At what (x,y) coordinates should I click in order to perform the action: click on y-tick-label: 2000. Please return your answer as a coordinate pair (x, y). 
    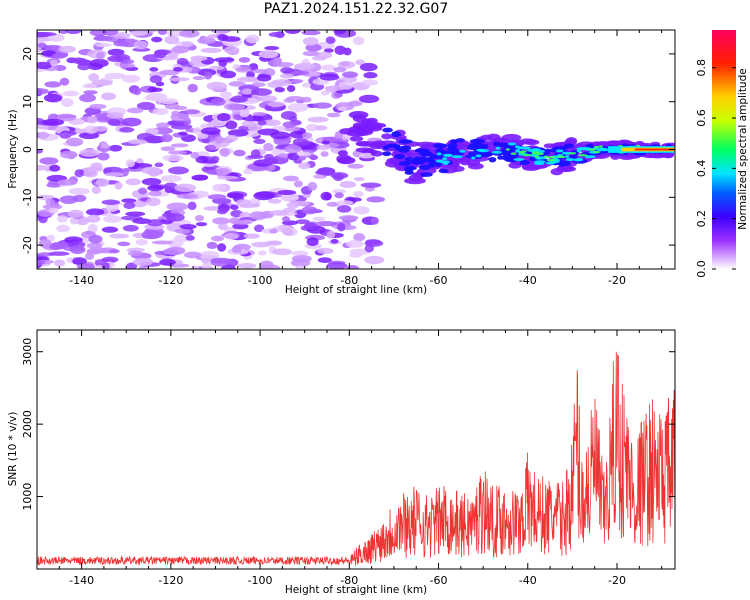
    Looking at the image, I should click on (27, 424).